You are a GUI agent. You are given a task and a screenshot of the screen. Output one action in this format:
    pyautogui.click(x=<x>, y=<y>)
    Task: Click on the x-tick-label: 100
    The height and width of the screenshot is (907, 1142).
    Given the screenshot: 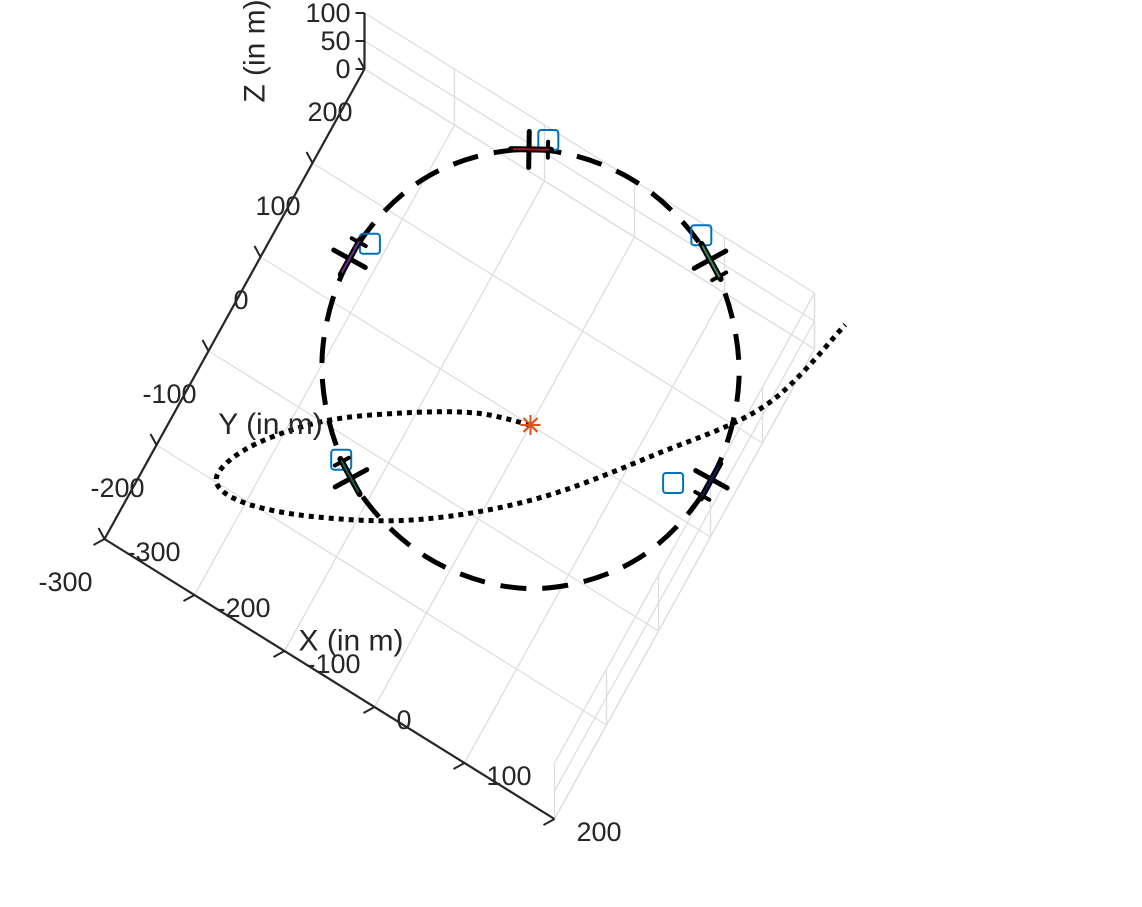 What is the action you would take?
    pyautogui.click(x=509, y=776)
    